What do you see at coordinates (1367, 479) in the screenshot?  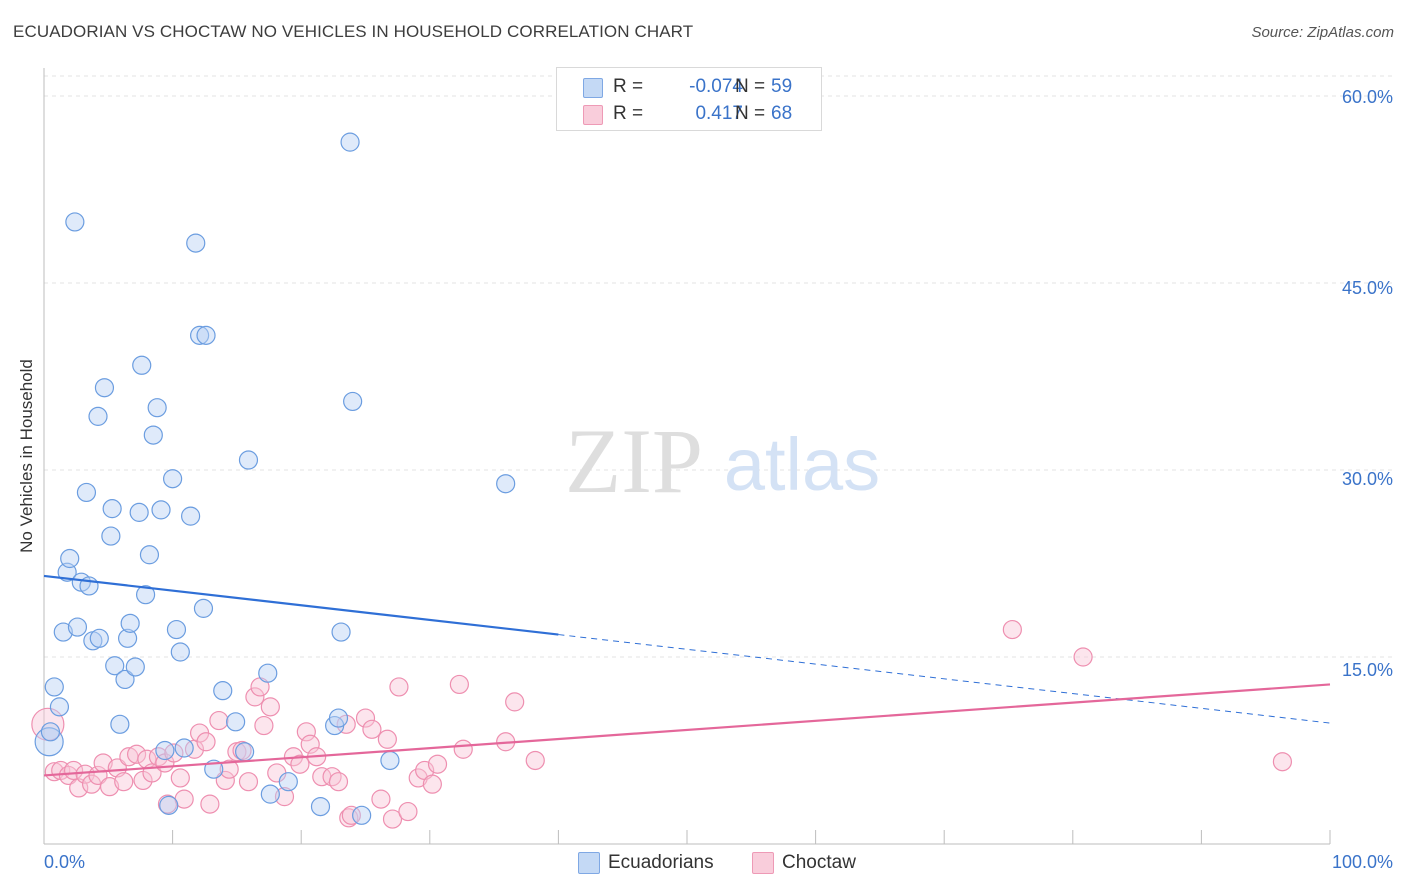 I see `y-tick-30: 30.0%` at bounding box center [1367, 479].